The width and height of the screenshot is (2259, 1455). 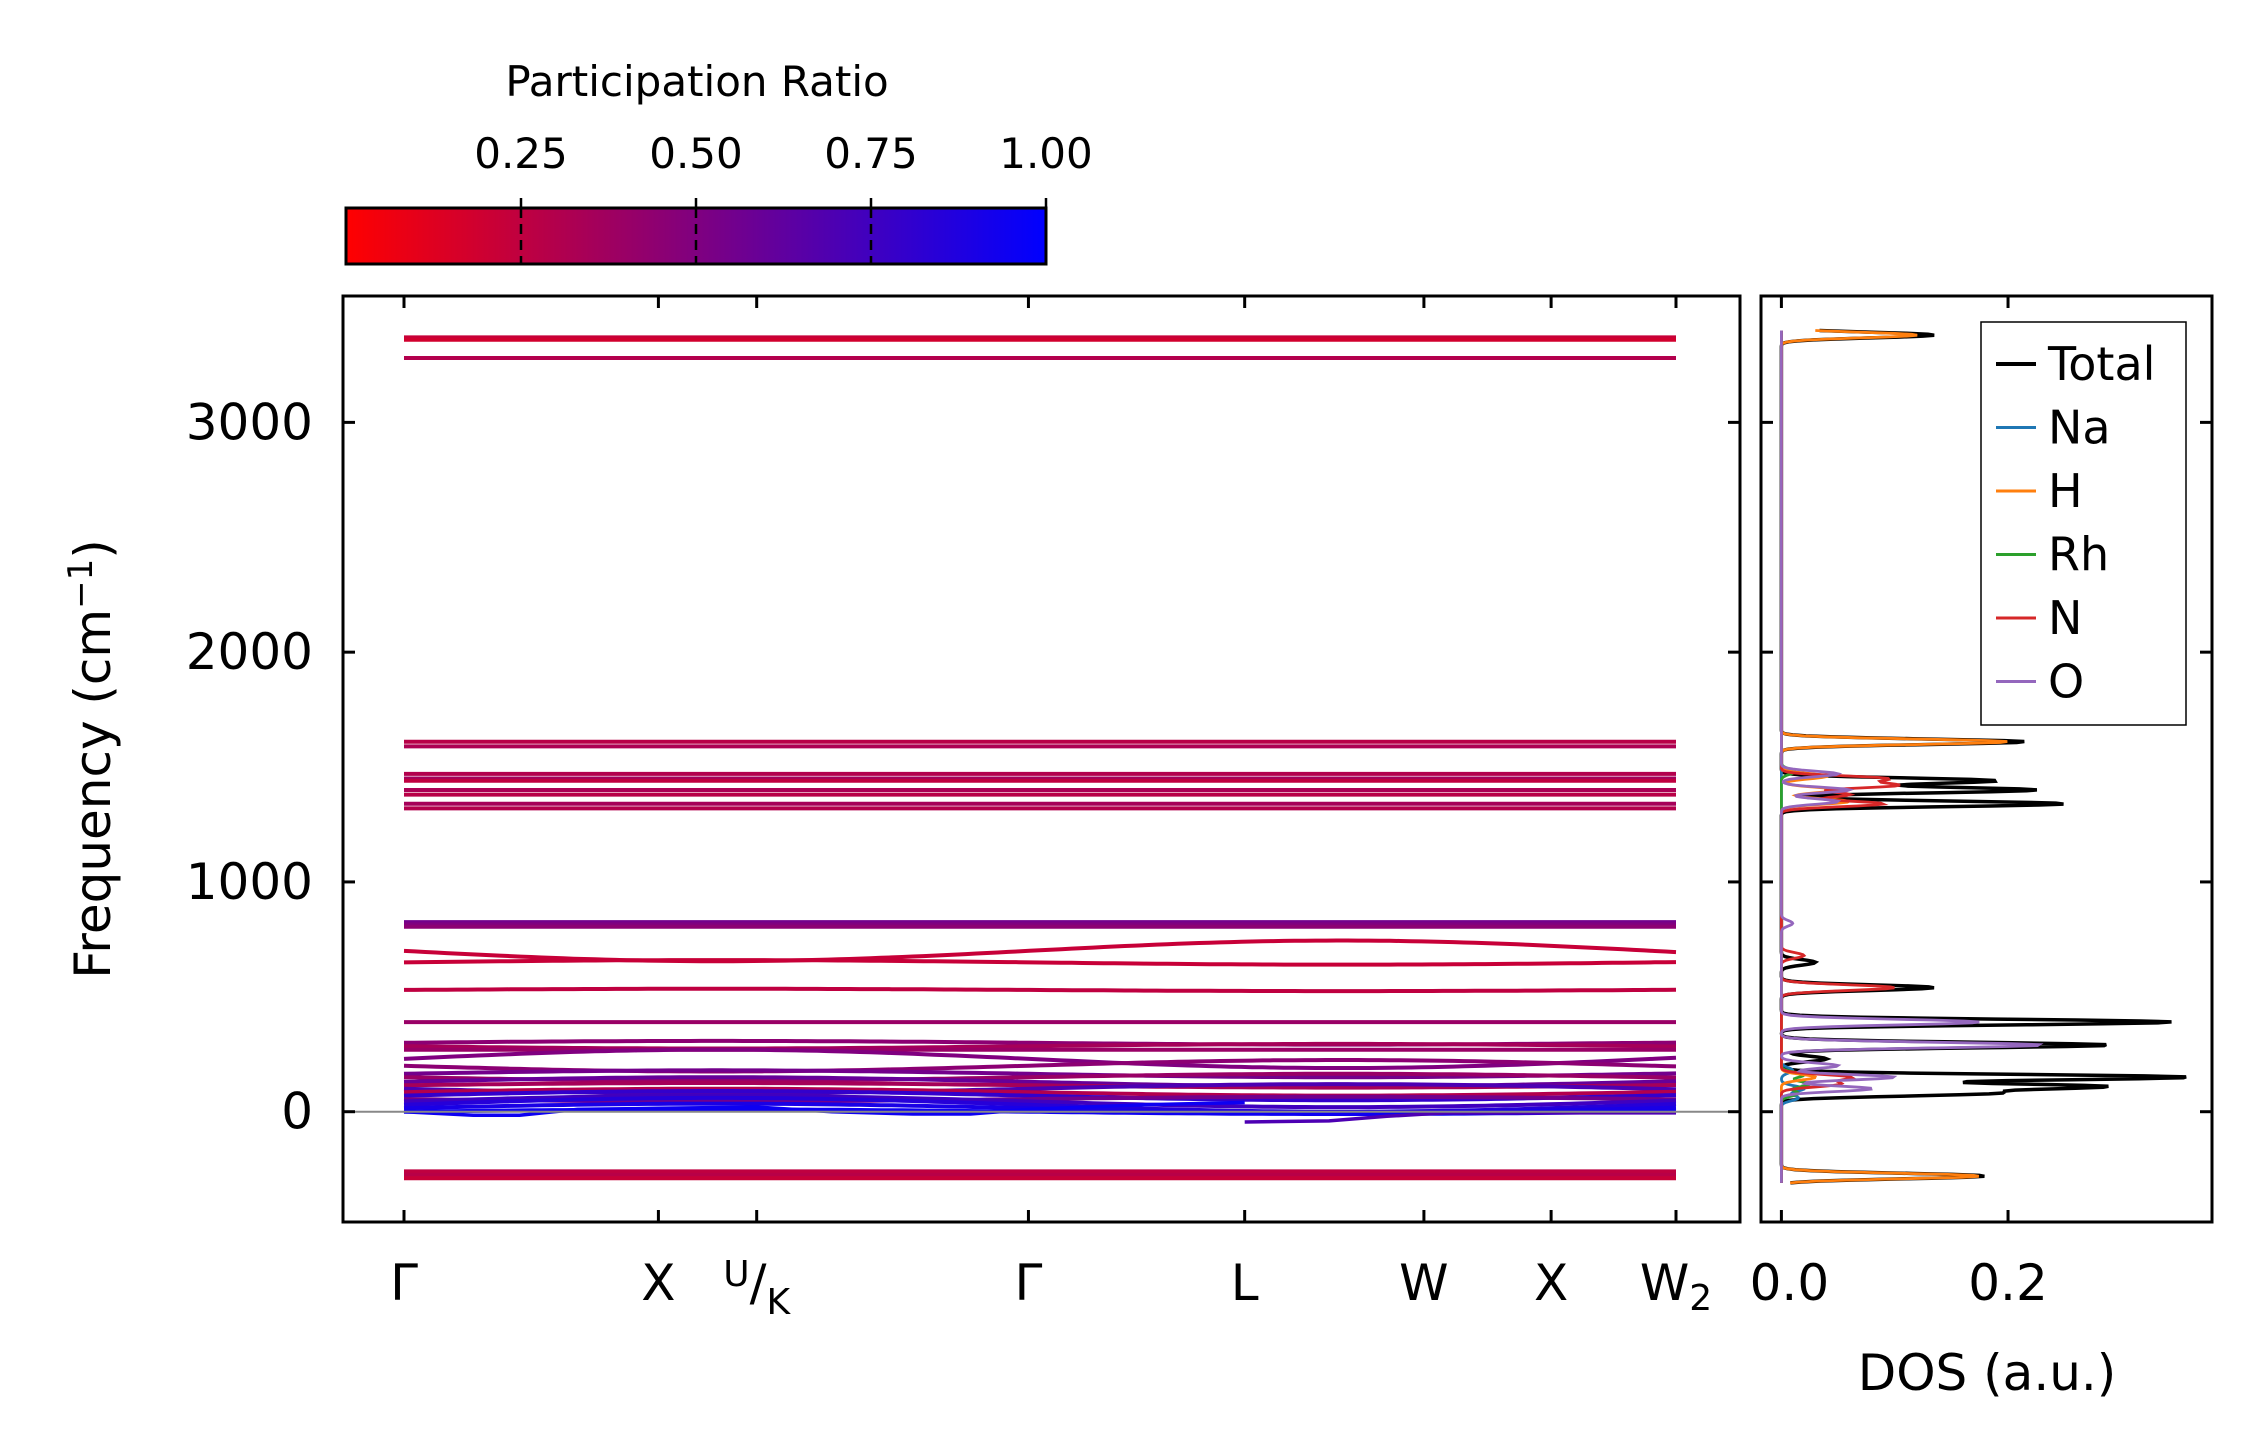 I want to click on dos-axes-frame, so click(x=1986, y=759).